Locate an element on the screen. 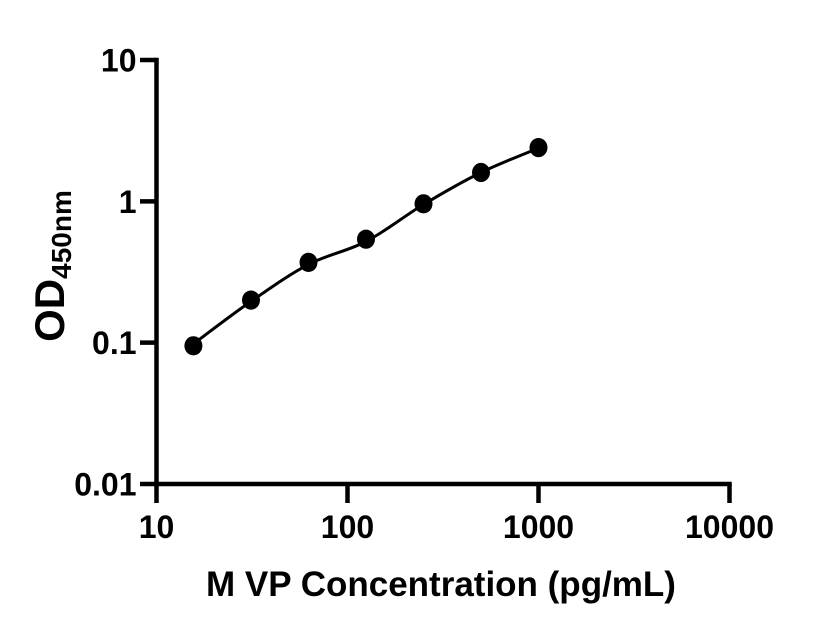 Image resolution: width=816 pixels, height=640 pixels. x-tick-label: 10 is located at coordinates (157, 527).